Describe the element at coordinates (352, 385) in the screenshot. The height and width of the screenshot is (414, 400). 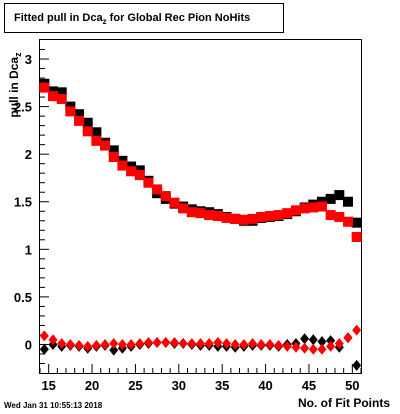
I see `x-tick-label: 50` at that location.